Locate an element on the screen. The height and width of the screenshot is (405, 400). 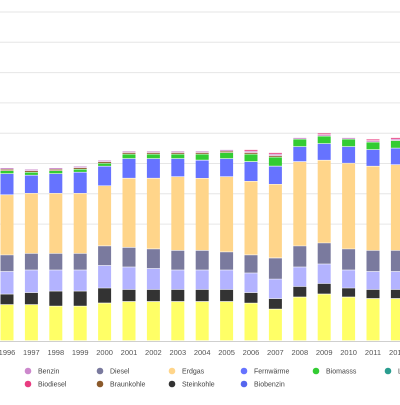
x-tick-label: 1996 is located at coordinates (7, 352).